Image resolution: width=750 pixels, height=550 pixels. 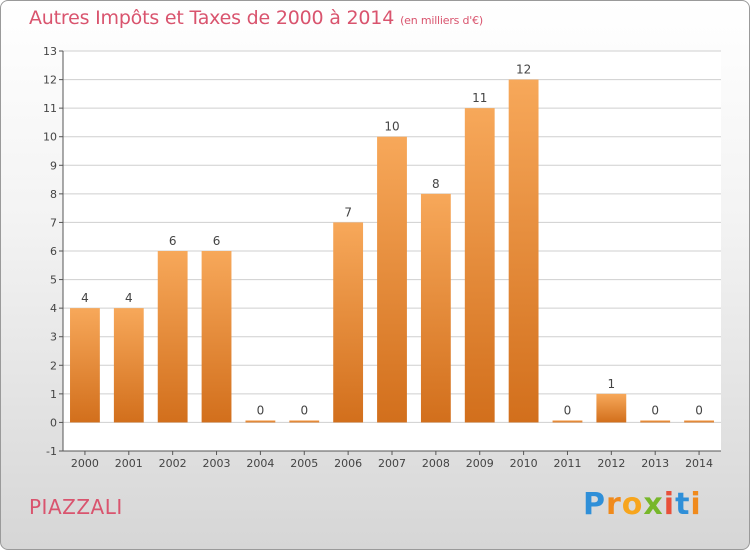 I want to click on x-tick-label-2009: 2009, so click(x=480, y=463).